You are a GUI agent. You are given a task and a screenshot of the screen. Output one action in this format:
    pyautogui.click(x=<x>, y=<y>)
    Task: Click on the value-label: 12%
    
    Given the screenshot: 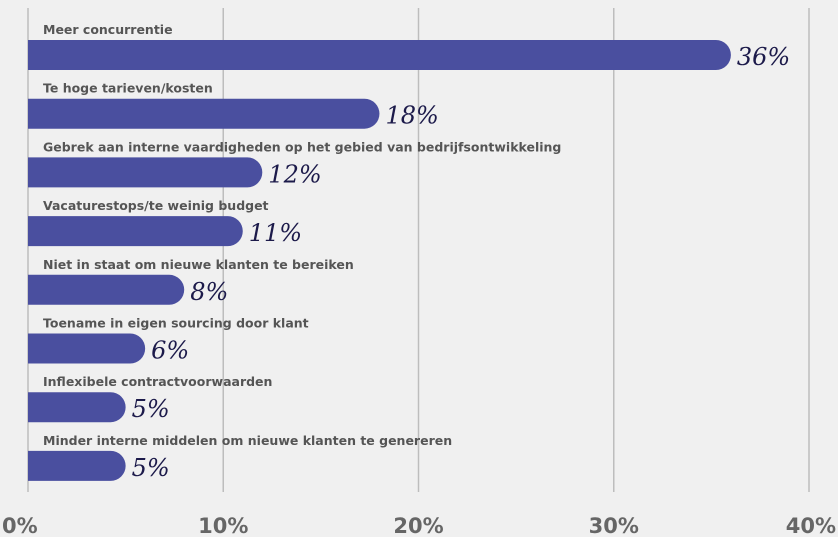 What is the action you would take?
    pyautogui.click(x=294, y=174)
    